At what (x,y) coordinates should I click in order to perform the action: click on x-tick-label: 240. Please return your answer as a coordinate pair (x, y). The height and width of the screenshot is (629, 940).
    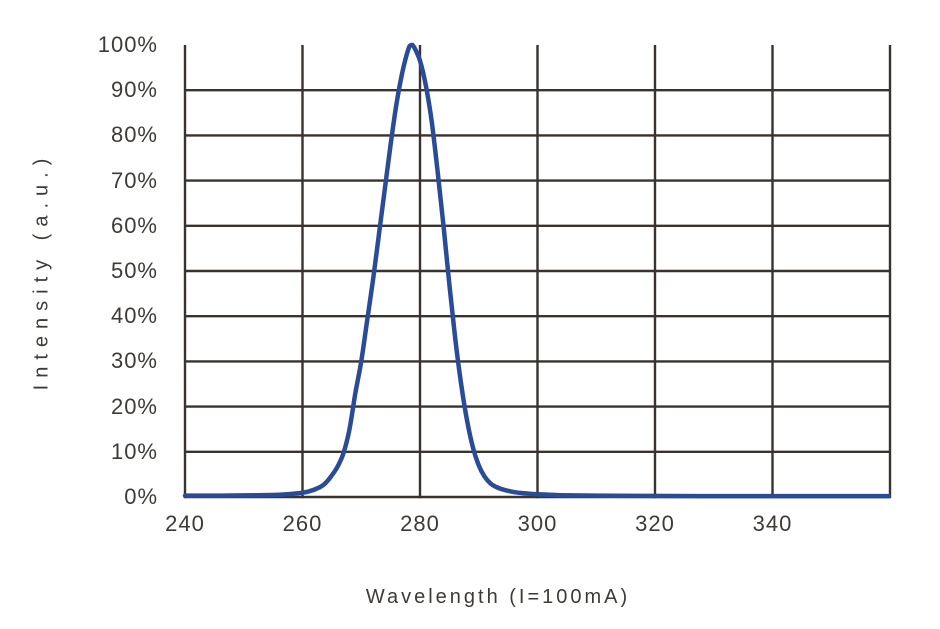
    Looking at the image, I should click on (185, 523).